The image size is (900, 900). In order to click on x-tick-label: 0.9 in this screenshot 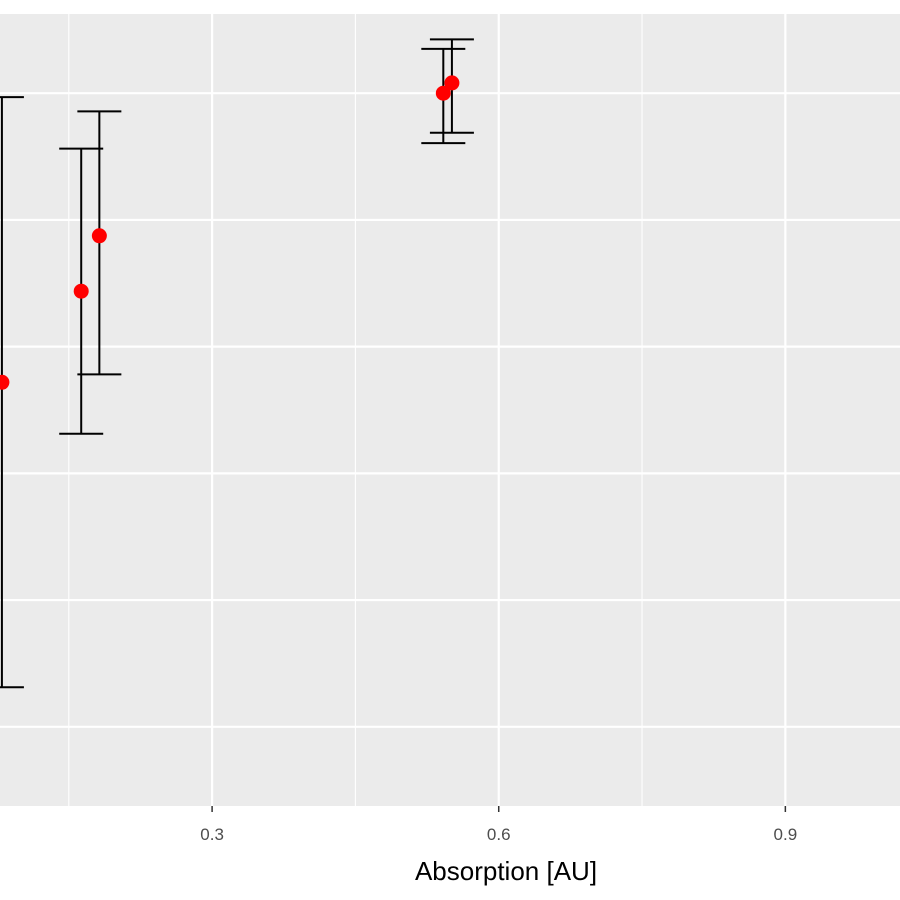, I will do `click(786, 834)`.